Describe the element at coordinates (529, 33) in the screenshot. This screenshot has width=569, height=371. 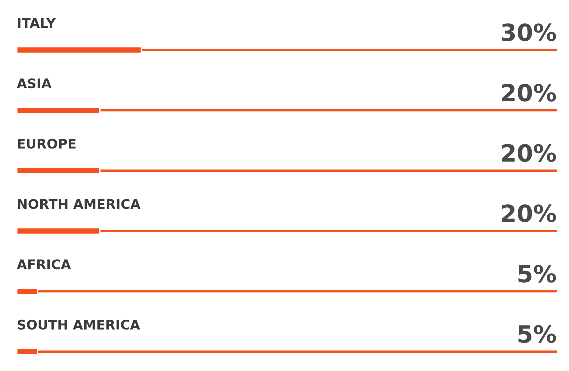
I see `data-label: 30%` at that location.